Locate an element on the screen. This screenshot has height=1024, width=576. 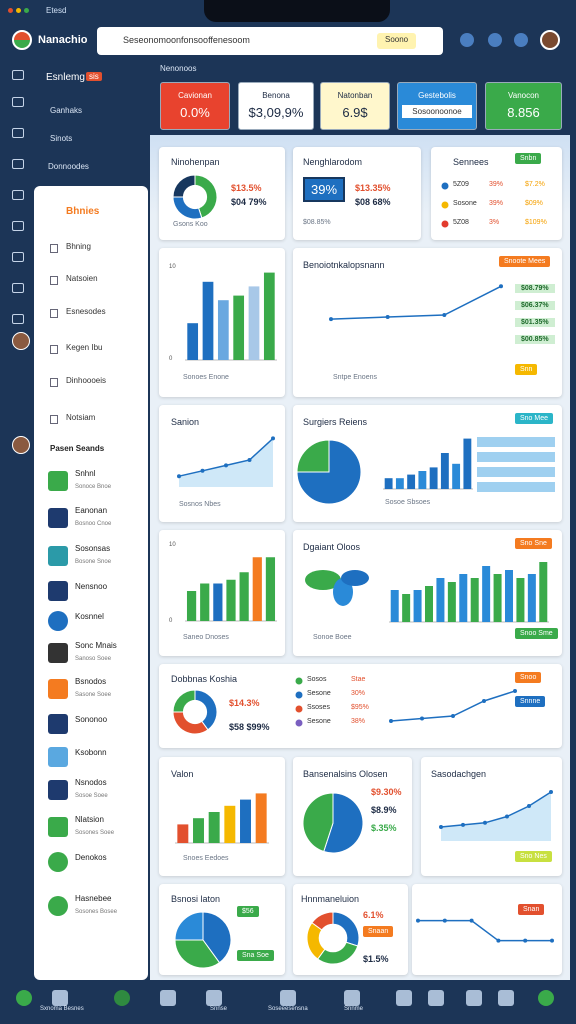
item-title: Snhnl is located at coordinates (85, 473).